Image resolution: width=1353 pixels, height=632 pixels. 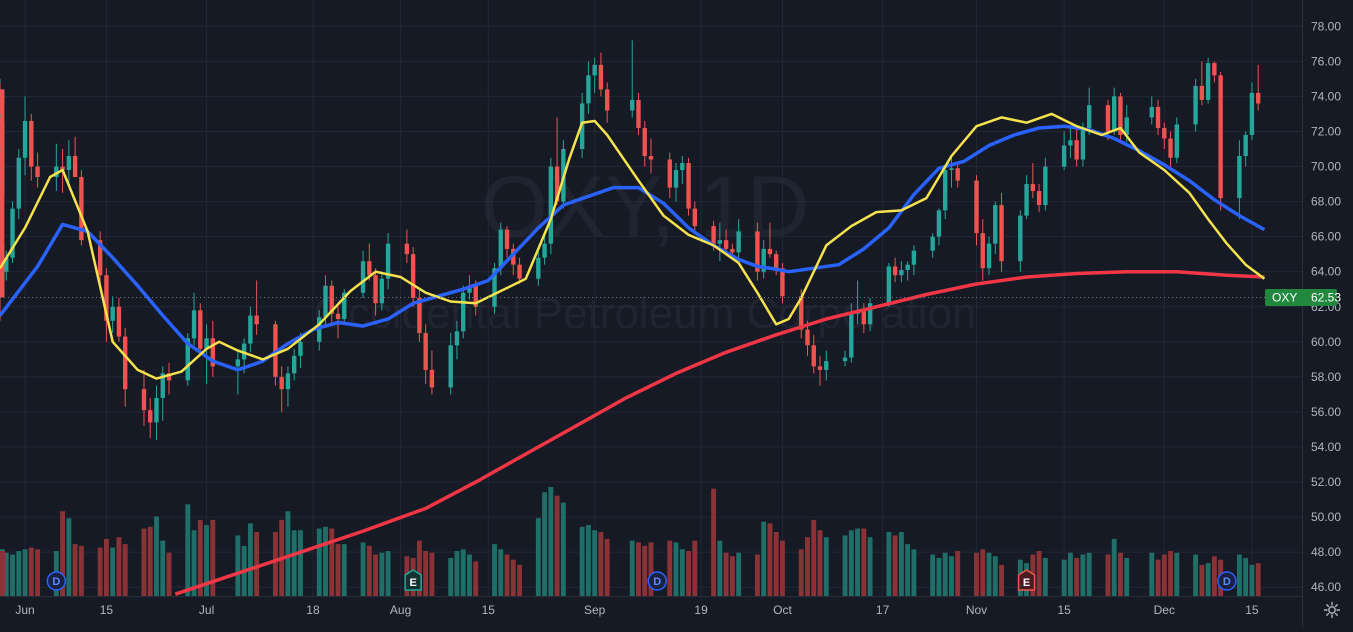 What do you see at coordinates (1332, 610) in the screenshot?
I see `settings-button` at bounding box center [1332, 610].